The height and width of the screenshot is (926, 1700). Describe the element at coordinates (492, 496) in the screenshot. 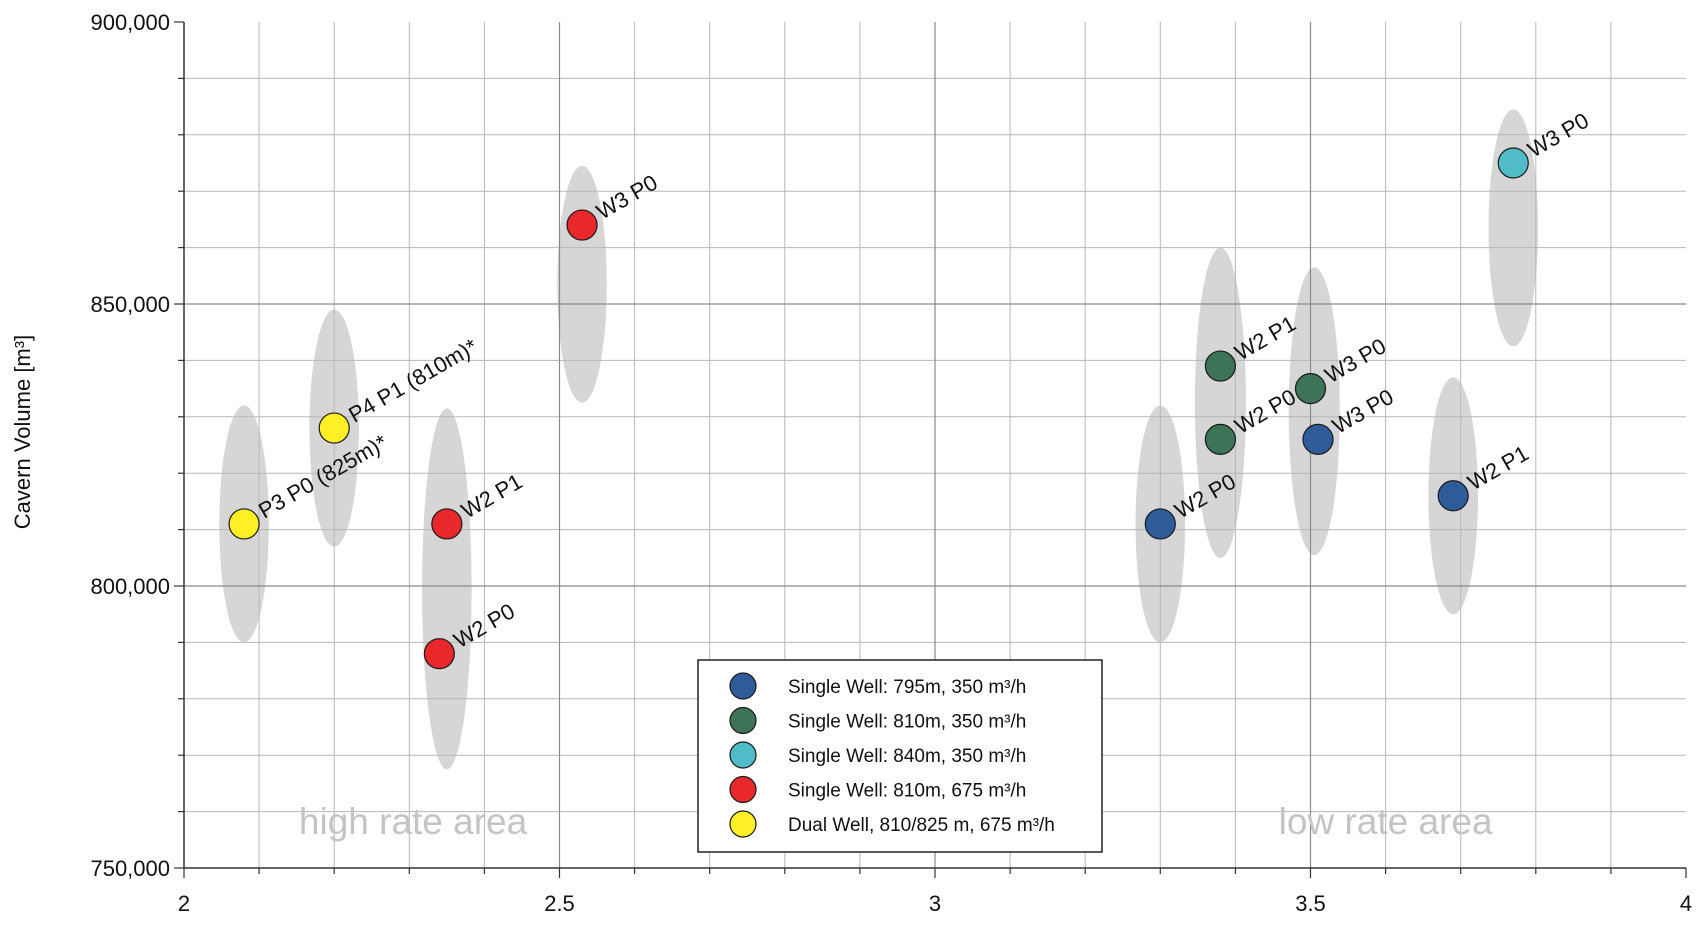

I see `point-label: W2 P1` at that location.